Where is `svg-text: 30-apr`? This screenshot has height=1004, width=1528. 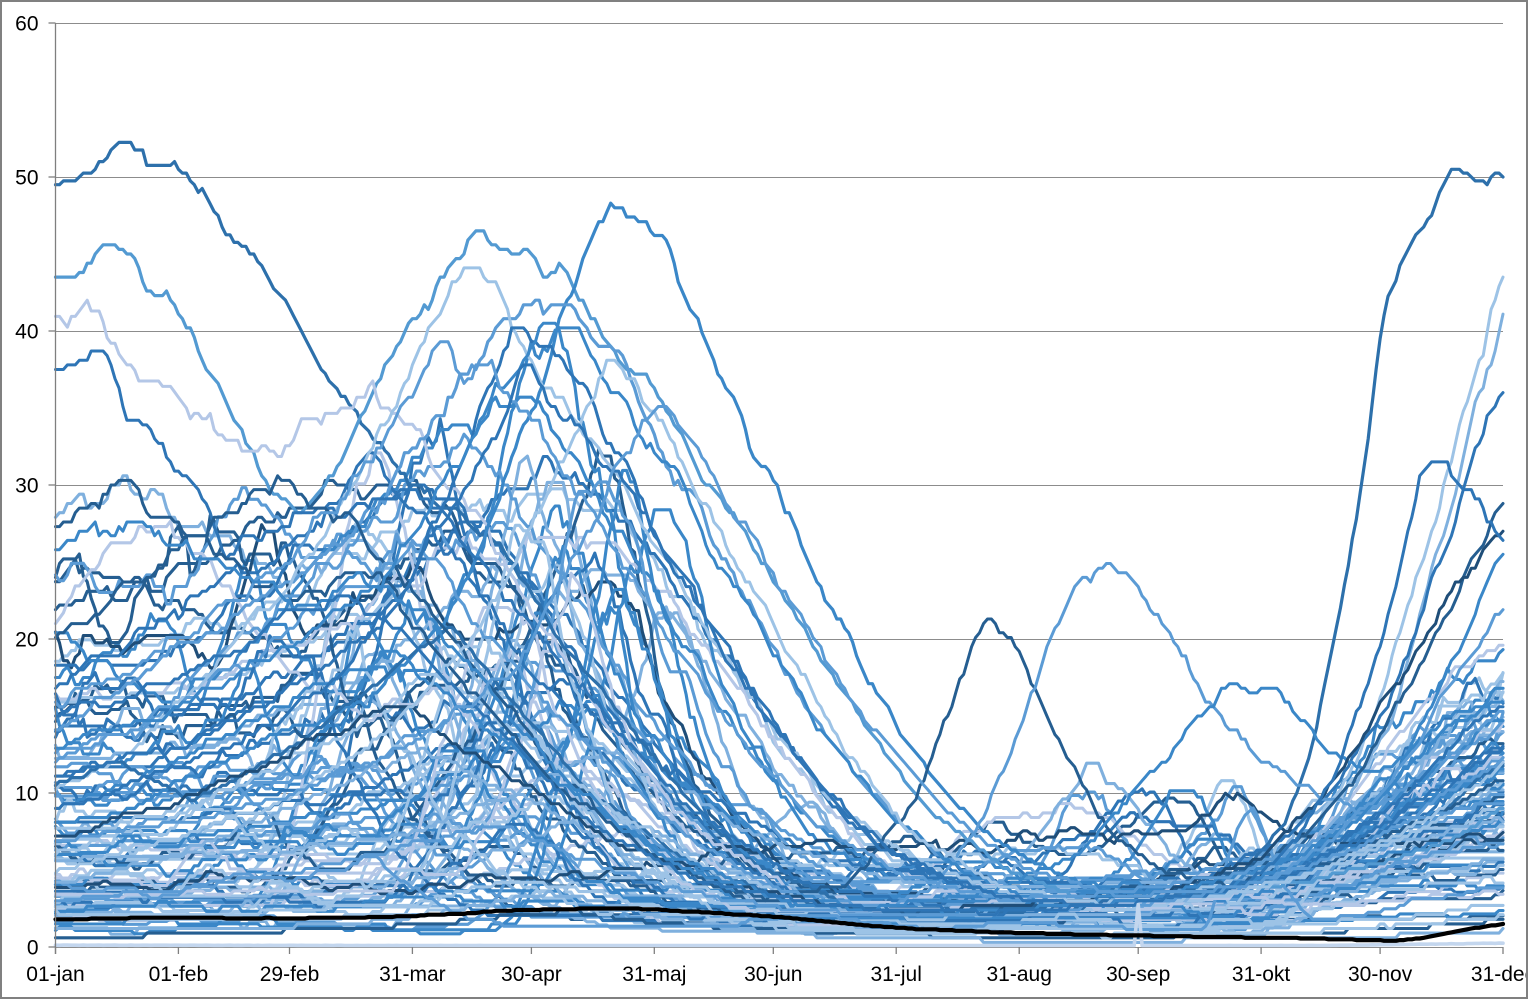
svg-text: 30-apr is located at coordinates (531, 974).